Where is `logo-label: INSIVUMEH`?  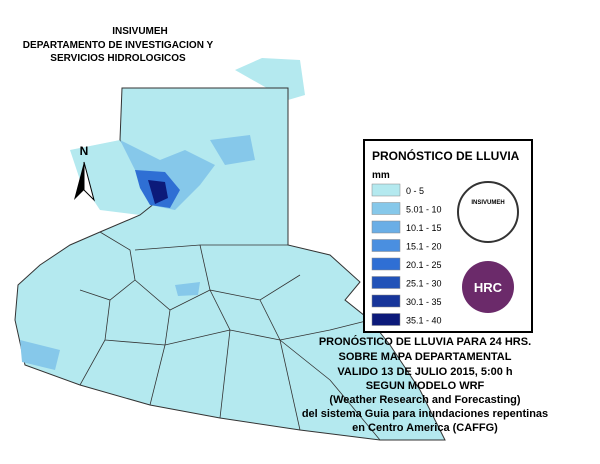 logo-label: INSIVUMEH is located at coordinates (487, 203).